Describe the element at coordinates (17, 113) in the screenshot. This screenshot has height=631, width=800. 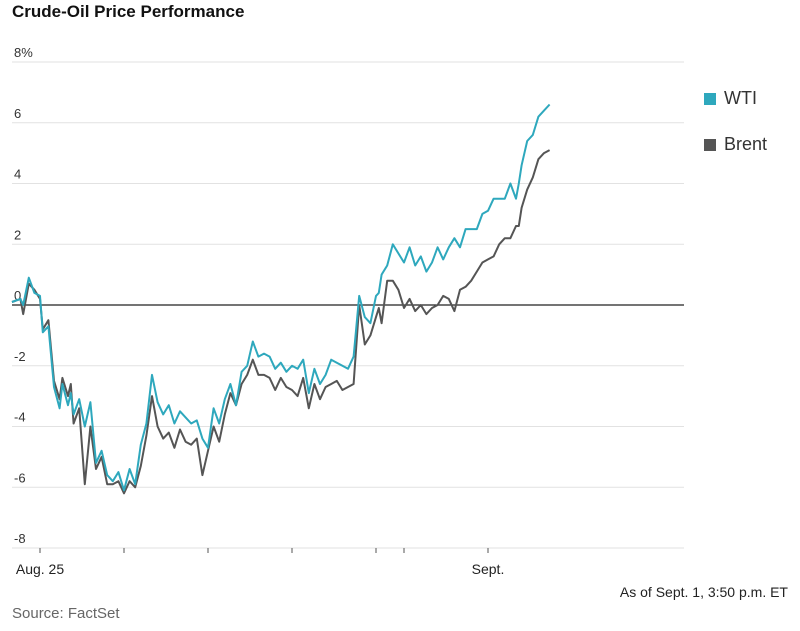
I see `y-tick-label: 6` at that location.